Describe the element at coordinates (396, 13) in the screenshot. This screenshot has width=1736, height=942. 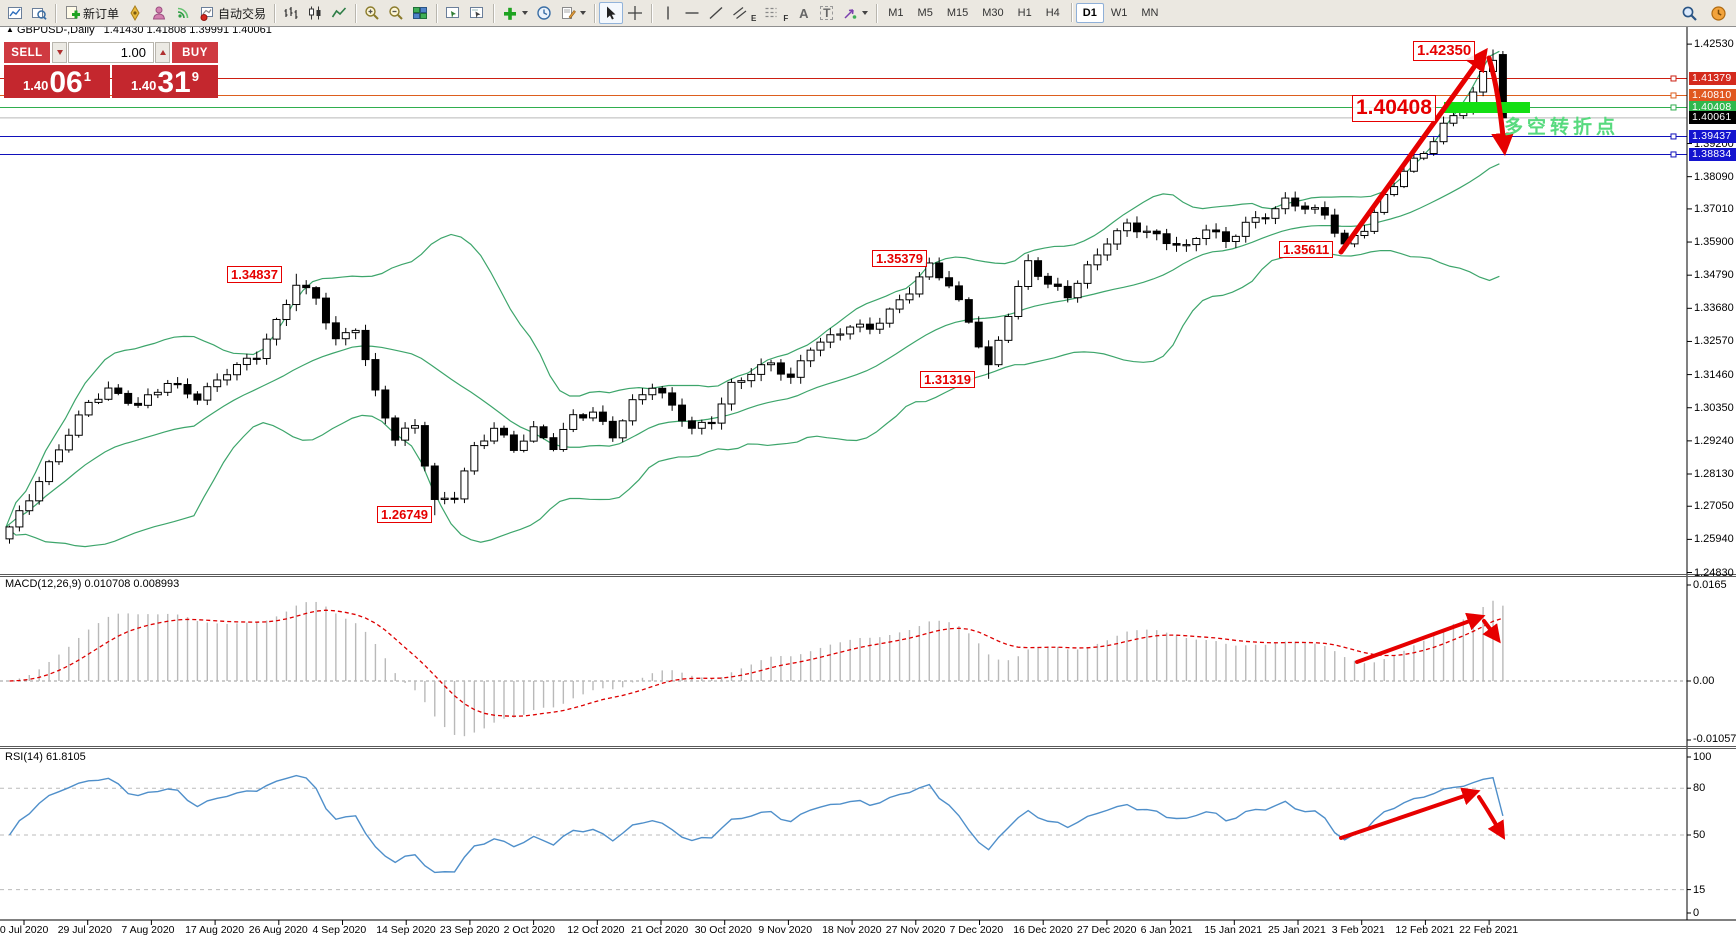
I see `zoom-out-button` at that location.